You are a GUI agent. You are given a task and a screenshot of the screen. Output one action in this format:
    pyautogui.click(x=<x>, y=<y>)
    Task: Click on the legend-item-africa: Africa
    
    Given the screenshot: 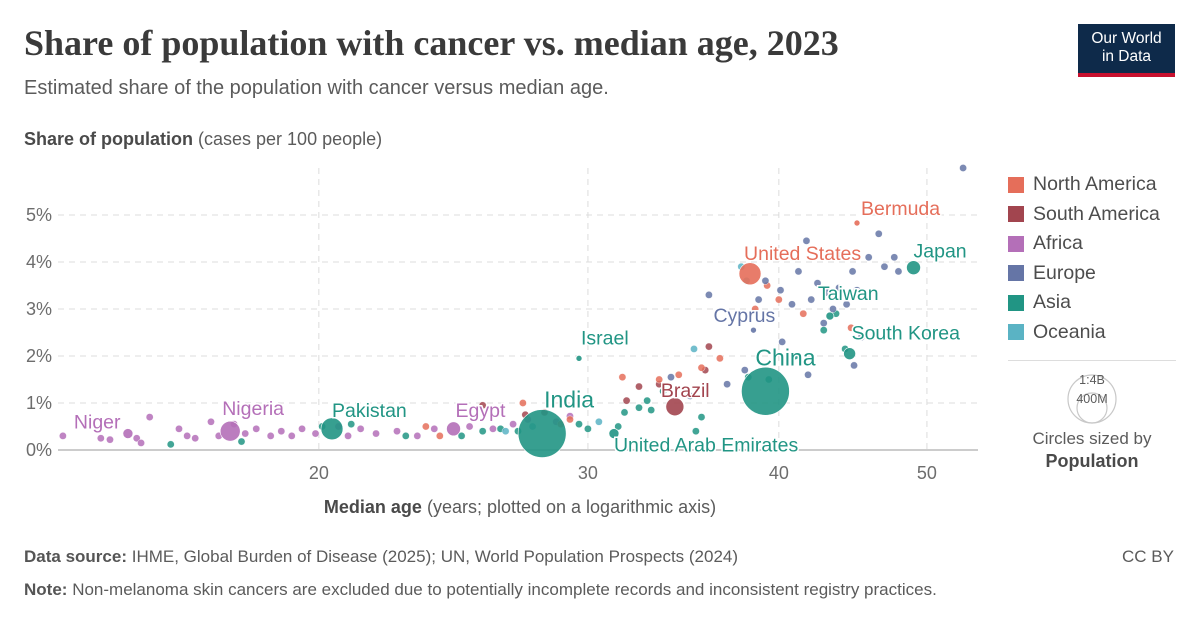 What is the action you would take?
    pyautogui.click(x=1084, y=244)
    